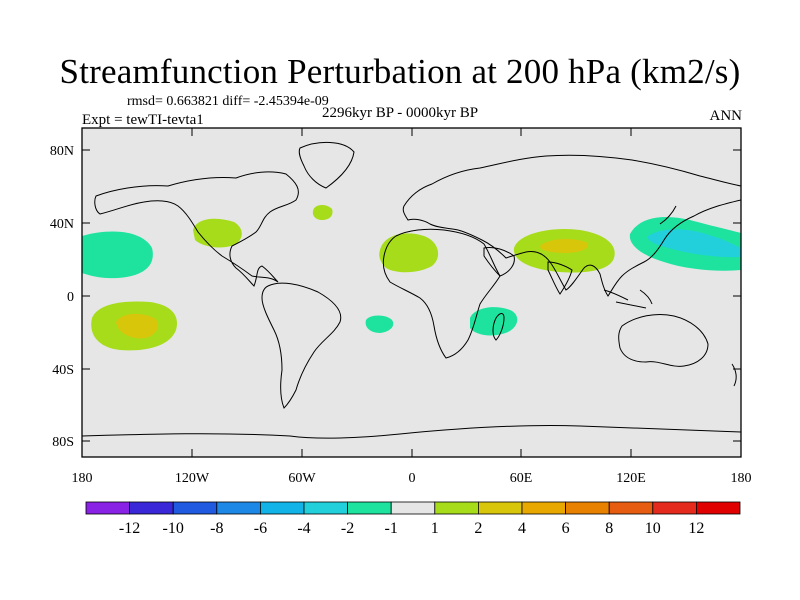  I want to click on lat-label-40n: 40N, so click(62, 224).